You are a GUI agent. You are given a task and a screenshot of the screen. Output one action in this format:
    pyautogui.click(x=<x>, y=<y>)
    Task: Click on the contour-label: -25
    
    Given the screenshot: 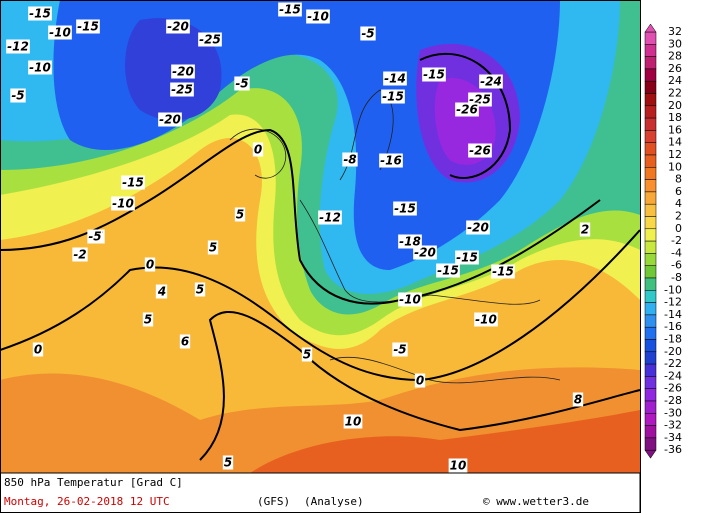 What is the action you would take?
    pyautogui.click(x=182, y=90)
    